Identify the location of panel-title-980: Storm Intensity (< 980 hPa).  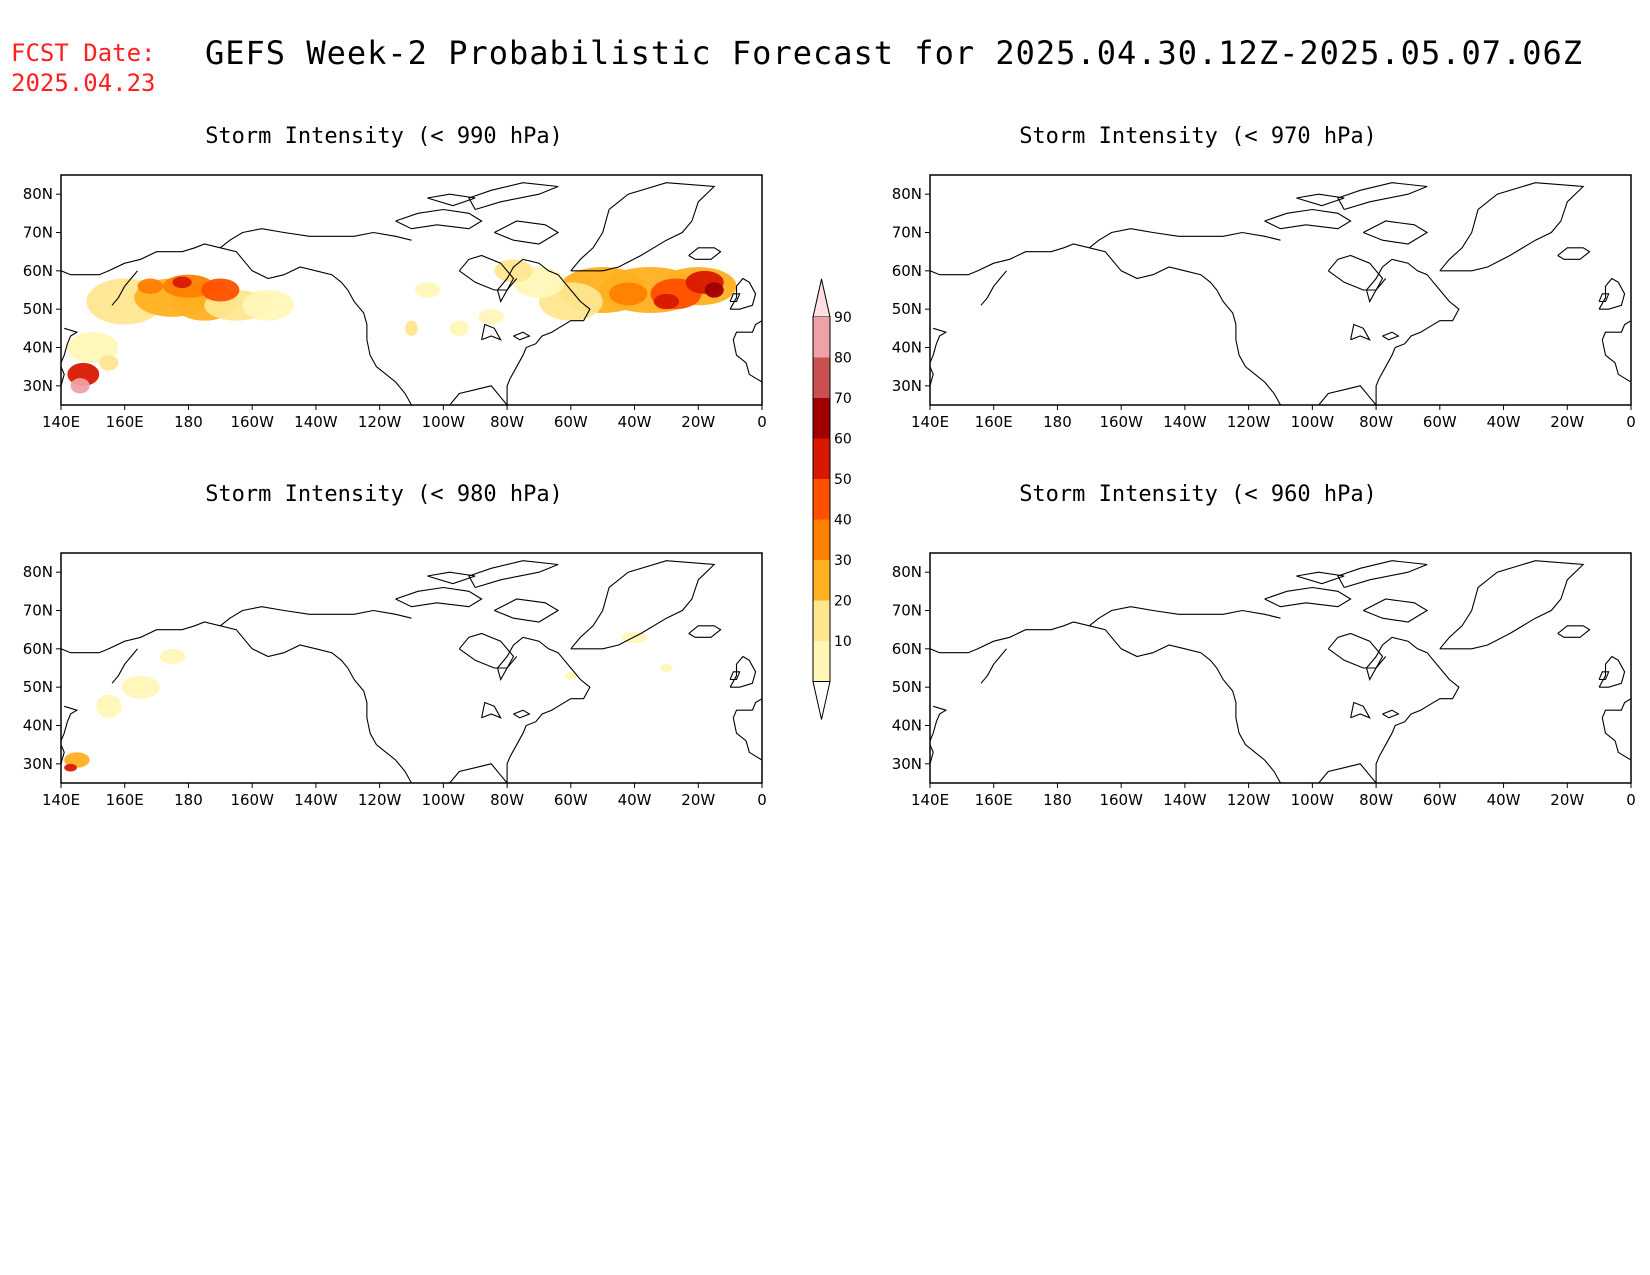
(384, 494).